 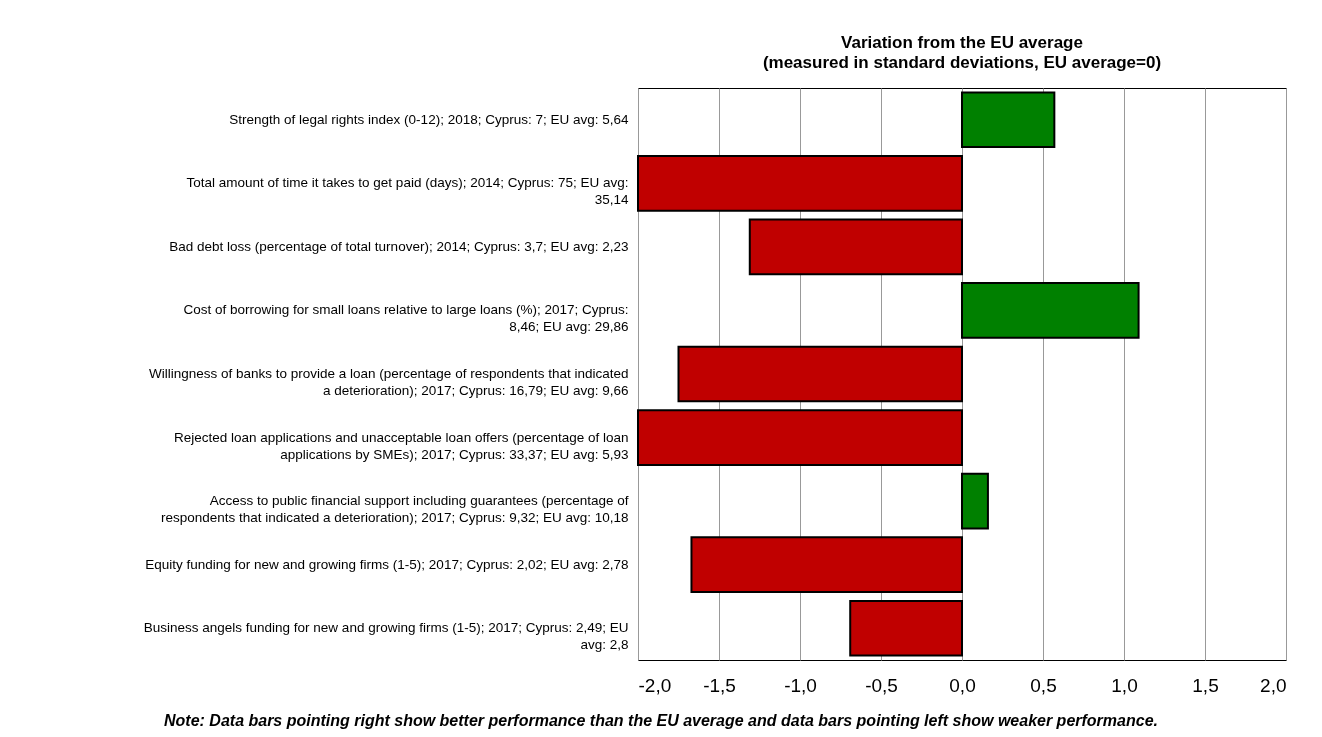 What do you see at coordinates (394, 509) in the screenshot?
I see `y-tick-label: Access to public financial support including guarantees (percentage of respondents that indicated a deterioration); 2017; Cyprus: 9,32; EU avg: 10,18` at bounding box center [394, 509].